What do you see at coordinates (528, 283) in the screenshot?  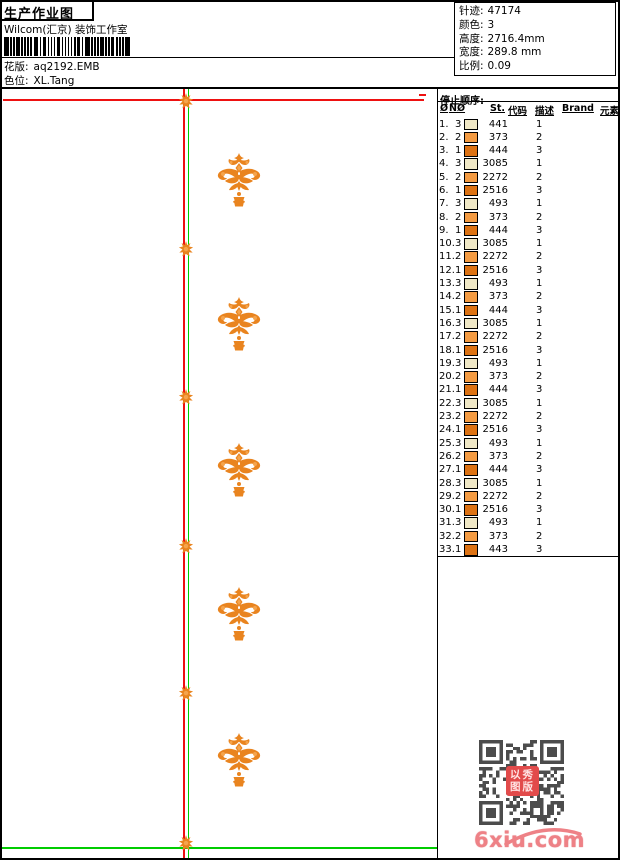 I see `table-row: 13. 3 493 1` at bounding box center [528, 283].